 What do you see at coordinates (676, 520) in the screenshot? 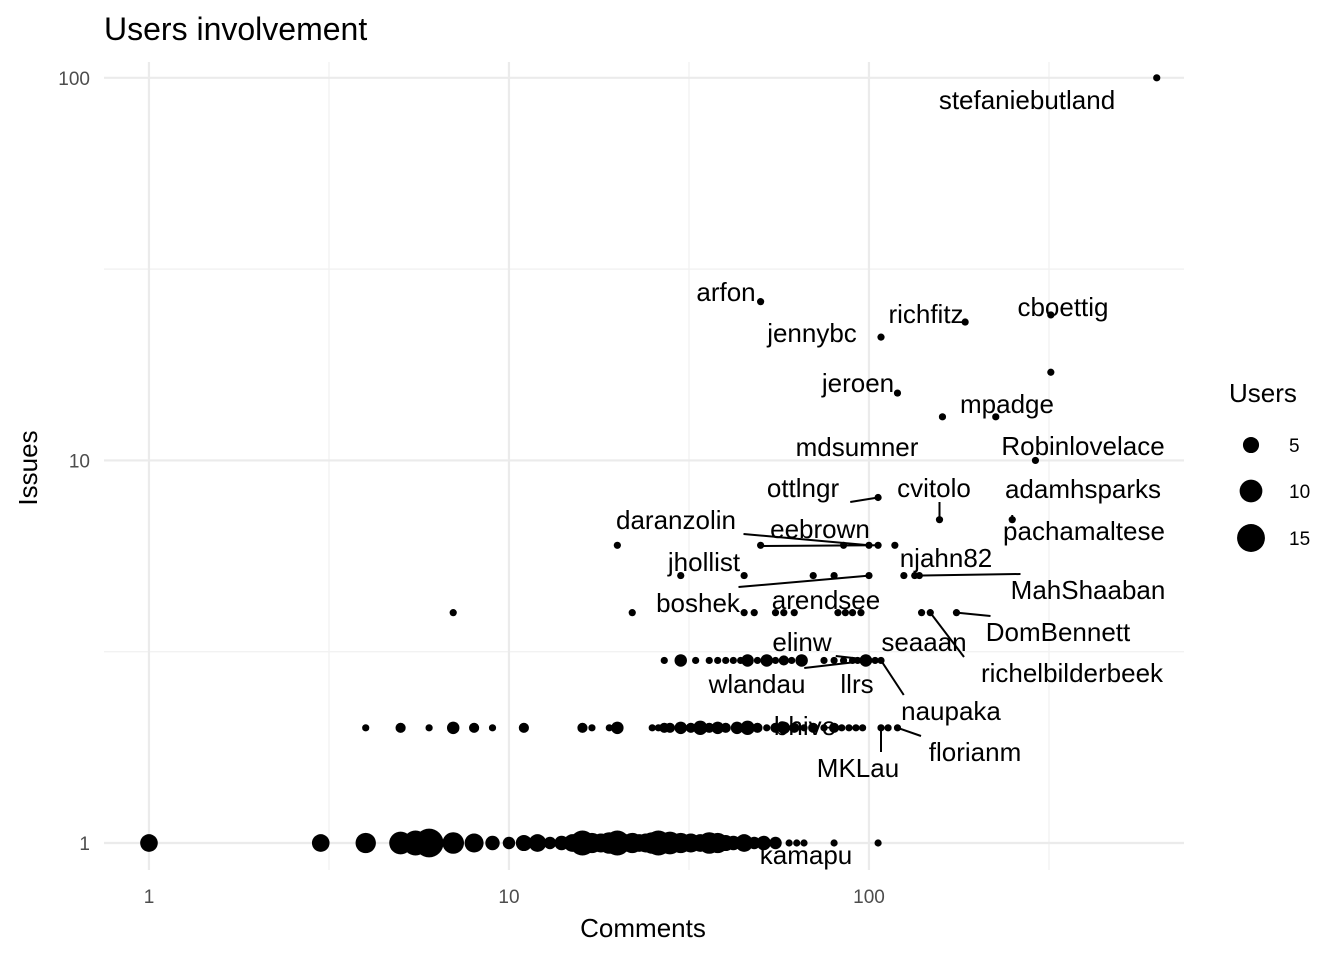
I see `point-label: daranzolin` at bounding box center [676, 520].